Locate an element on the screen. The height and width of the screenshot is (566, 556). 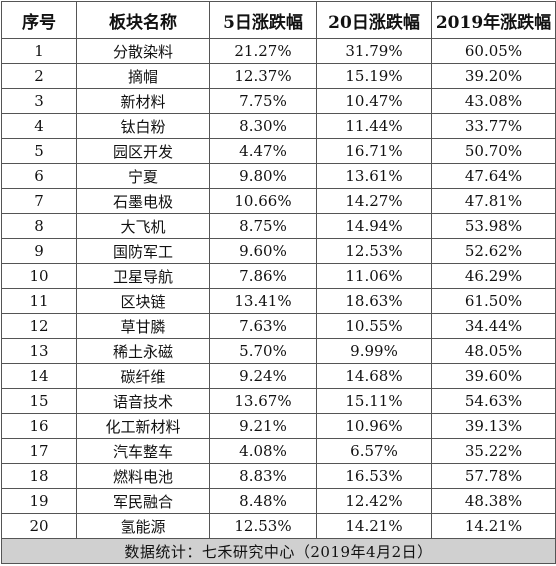
table-footer-row: 数据统计：七禾研究中心（2019年4月2日） is located at coordinates (278, 551).